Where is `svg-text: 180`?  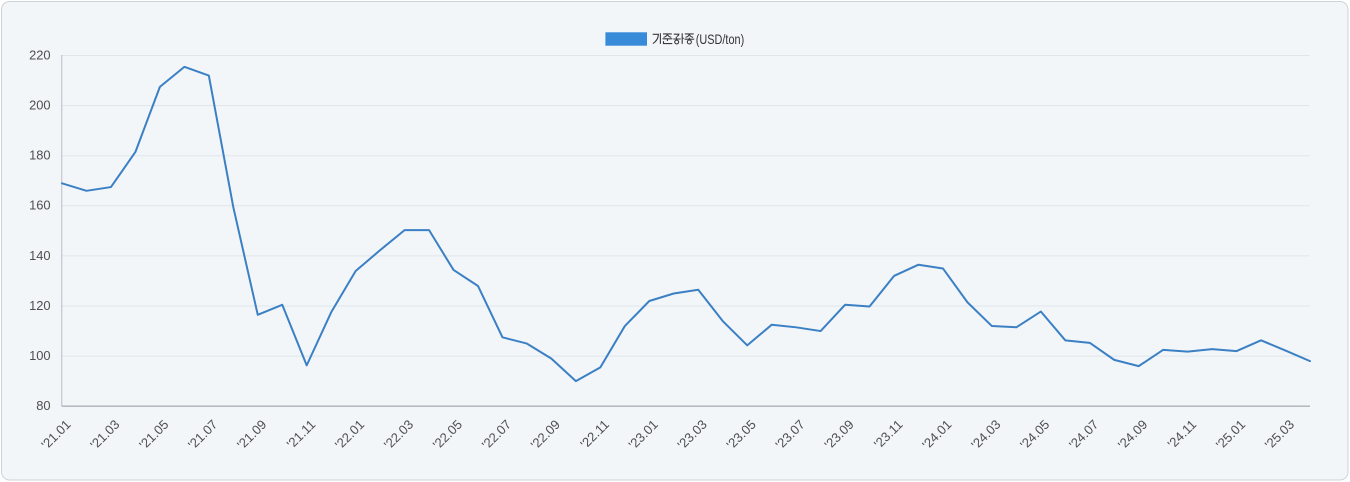 svg-text: 180 is located at coordinates (40, 155).